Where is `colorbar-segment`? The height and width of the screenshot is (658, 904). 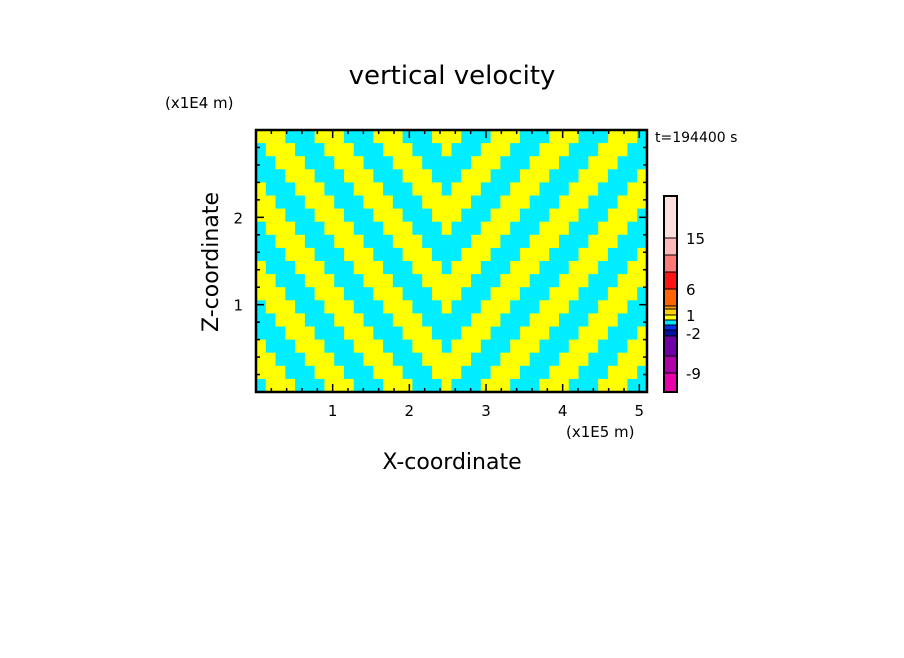 colorbar-segment is located at coordinates (670, 217).